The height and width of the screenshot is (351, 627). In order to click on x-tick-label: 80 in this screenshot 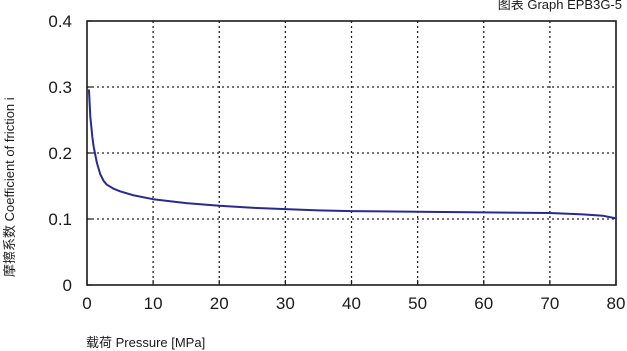, I will do `click(616, 303)`.